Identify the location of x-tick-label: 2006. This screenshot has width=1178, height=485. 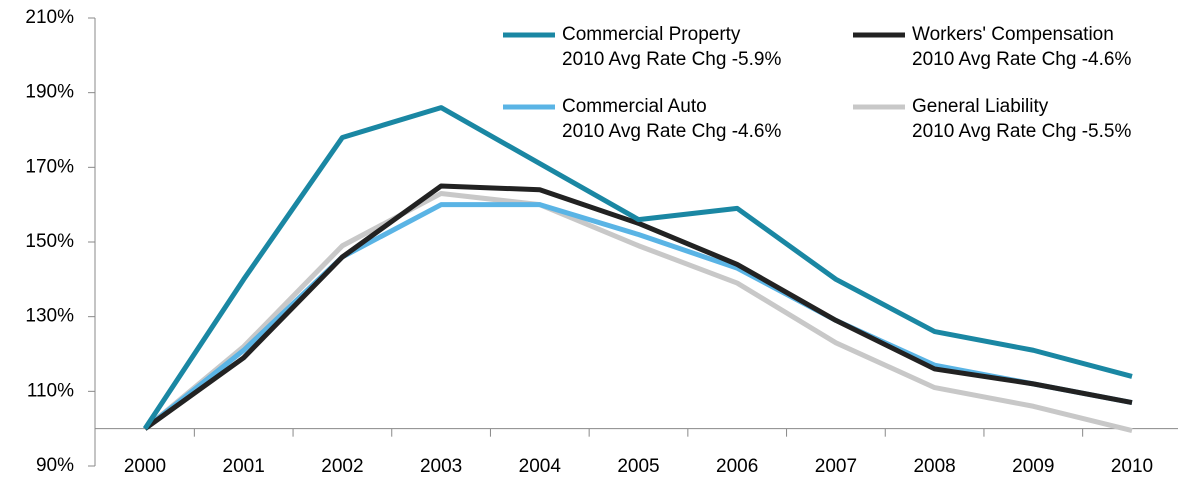
(737, 466).